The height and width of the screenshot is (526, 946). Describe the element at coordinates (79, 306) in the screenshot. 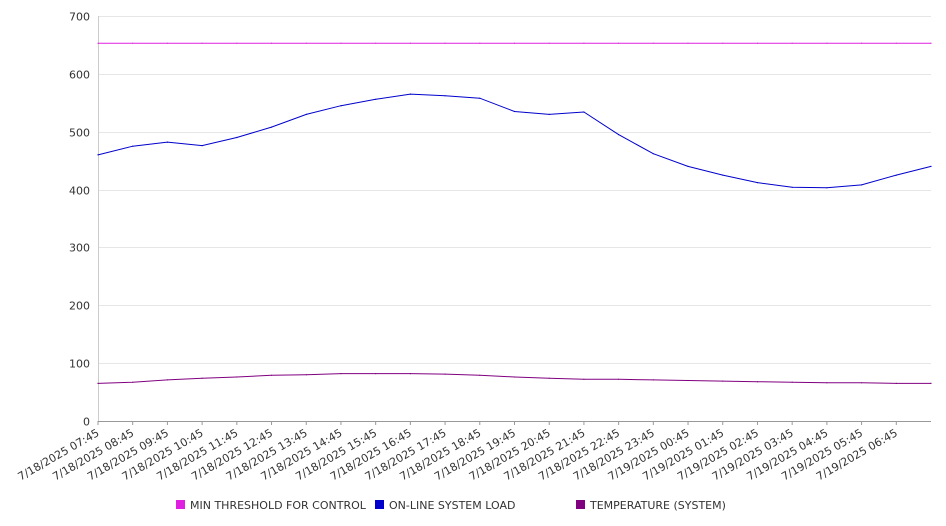

I see `y-tick-label: 200` at that location.